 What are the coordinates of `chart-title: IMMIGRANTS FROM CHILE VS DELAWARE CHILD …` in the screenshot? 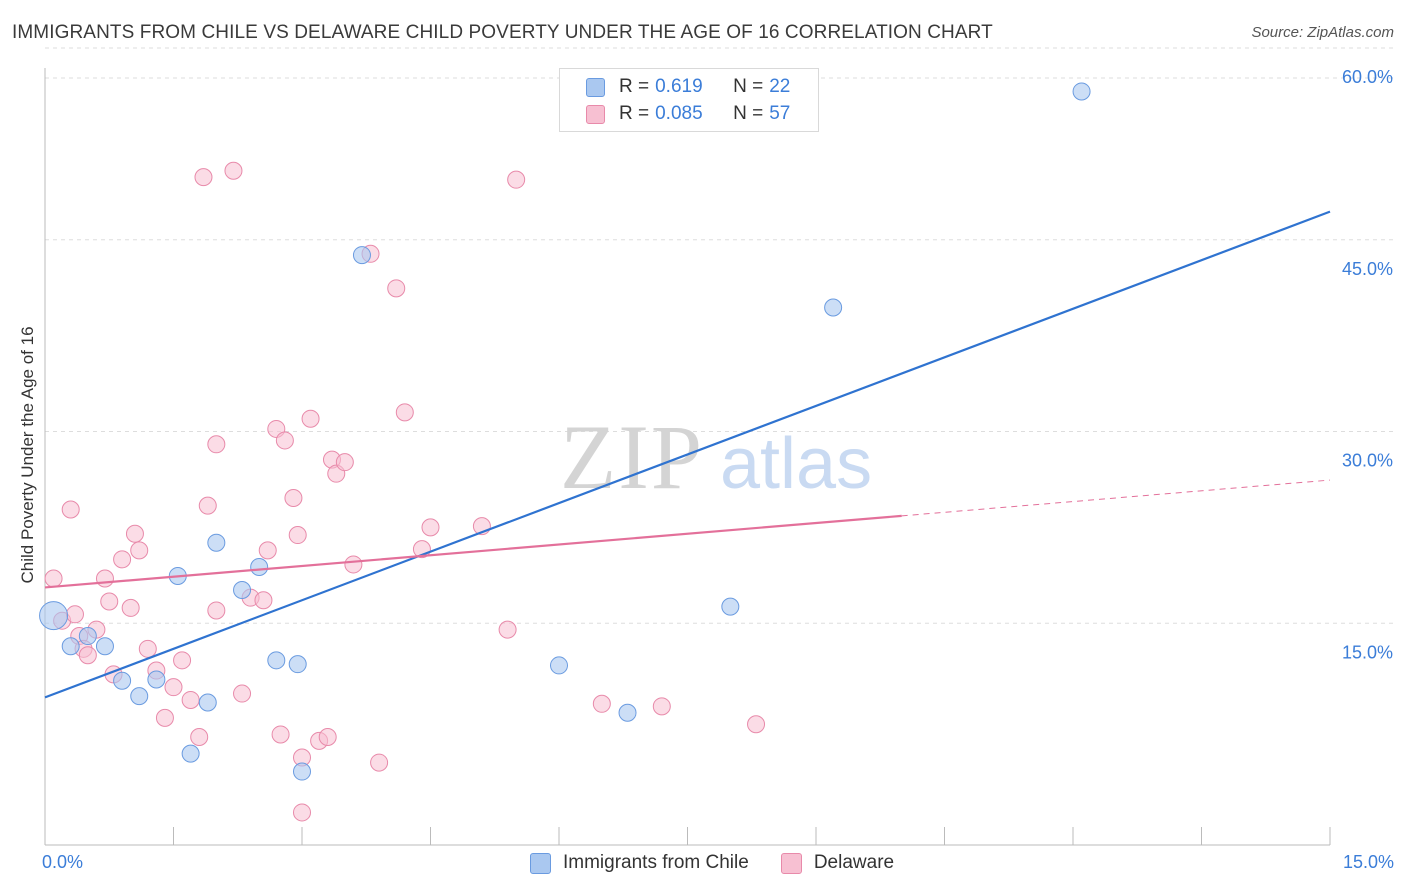 It's located at (502, 32).